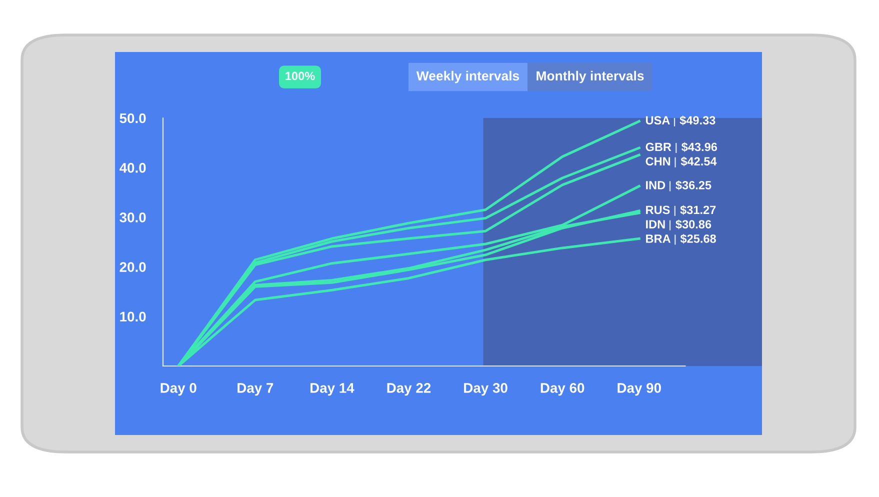 Image resolution: width=879 pixels, height=497 pixels. Describe the element at coordinates (562, 389) in the screenshot. I see `x-tick-label: Day 60` at that location.